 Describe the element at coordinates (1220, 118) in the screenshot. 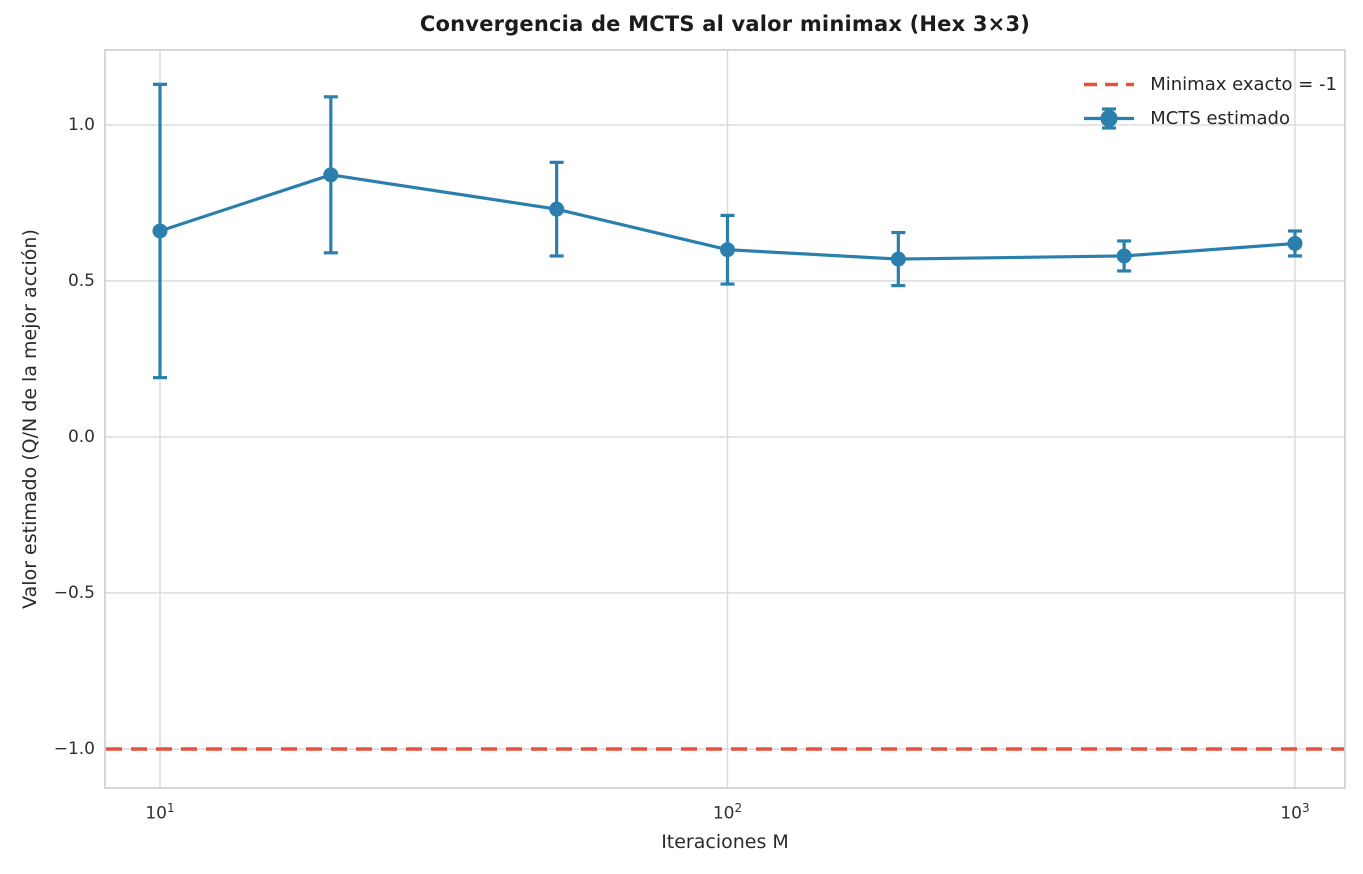

I see `legend-label-mcts: MCTS estimado` at that location.